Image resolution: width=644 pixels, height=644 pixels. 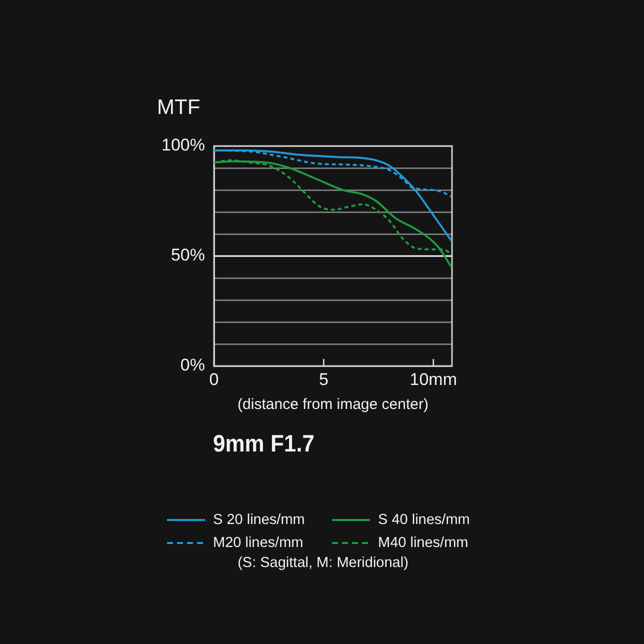 What do you see at coordinates (323, 379) in the screenshot?
I see `x-tick-label: 5` at bounding box center [323, 379].